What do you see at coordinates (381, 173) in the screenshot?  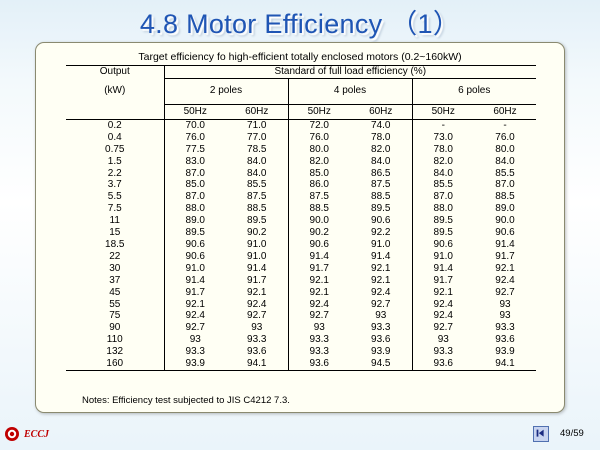 I see `efficiency-cell: 86.5` at bounding box center [381, 173].